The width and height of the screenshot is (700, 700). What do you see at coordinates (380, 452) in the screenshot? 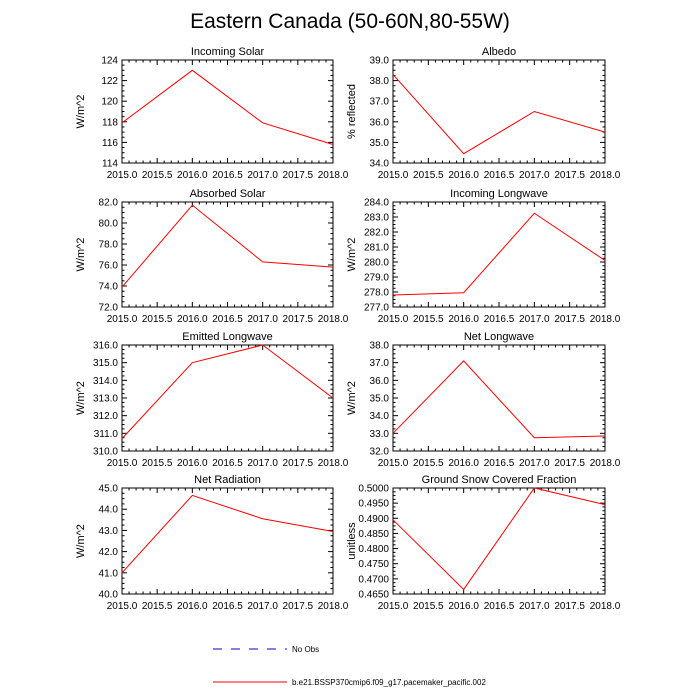
I see `y-tick-label: 32.0` at bounding box center [380, 452].